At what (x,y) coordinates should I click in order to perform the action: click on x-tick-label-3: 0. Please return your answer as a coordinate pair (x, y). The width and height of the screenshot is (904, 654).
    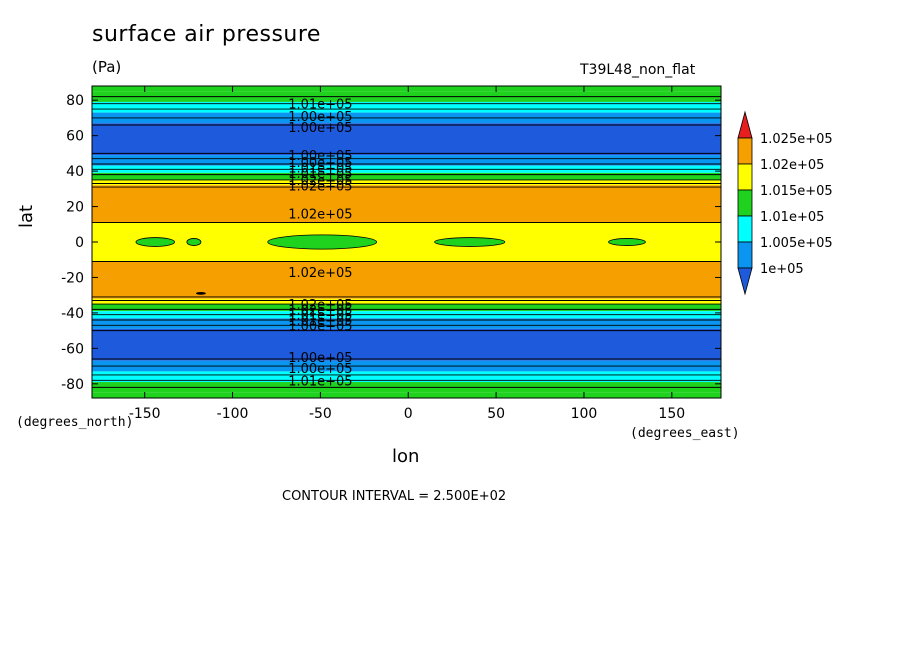
    Looking at the image, I should click on (408, 414).